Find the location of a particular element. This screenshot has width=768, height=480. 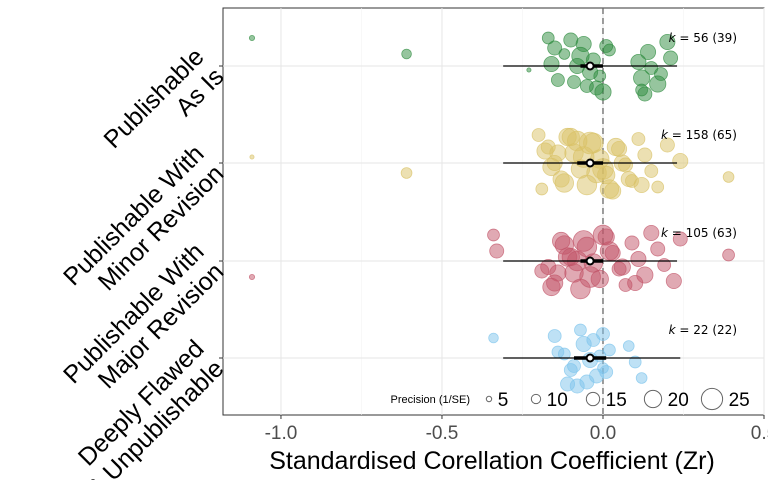

x-tick-label: -0.5 is located at coordinates (442, 433).